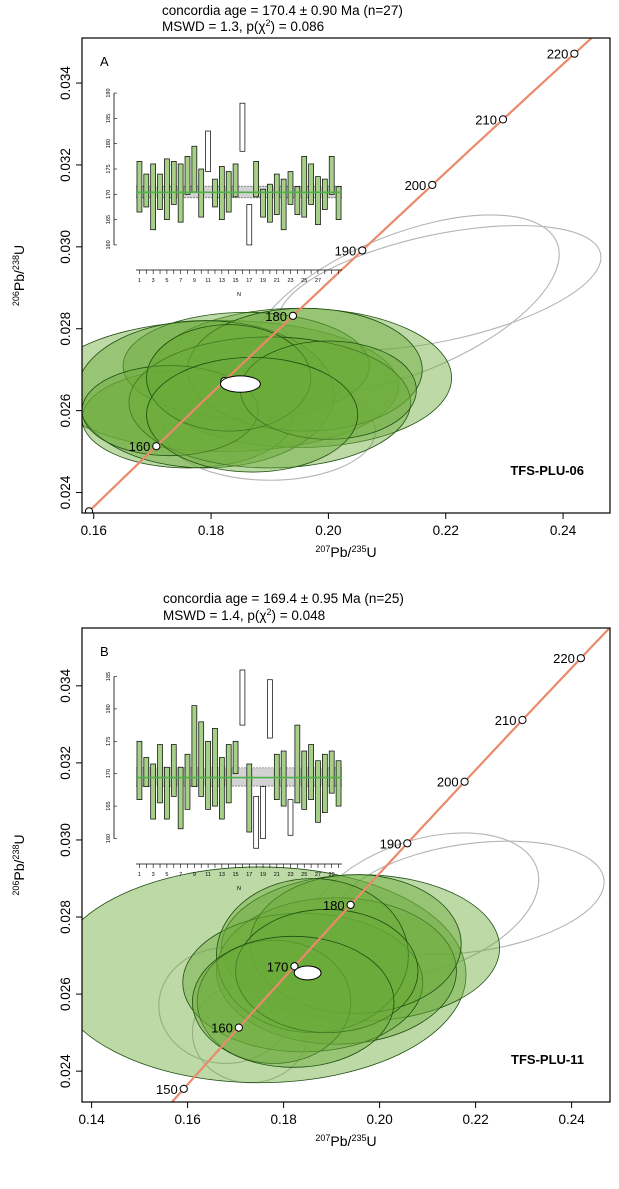 This screenshot has width=619, height=1189. What do you see at coordinates (109, 773) in the screenshot?
I see `inset-y-tick-label: 170` at bounding box center [109, 773].